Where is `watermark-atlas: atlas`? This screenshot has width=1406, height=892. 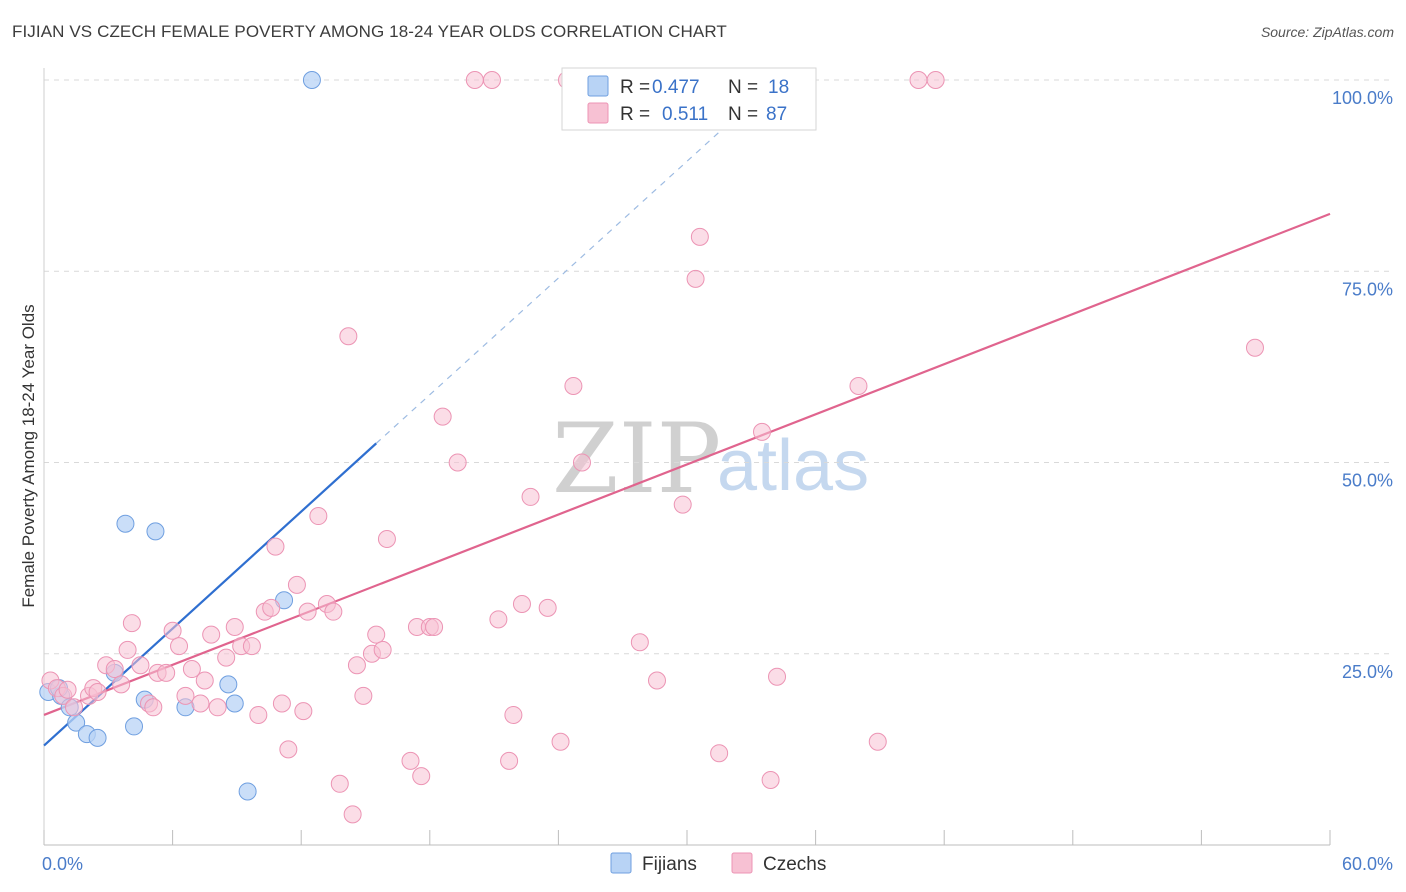
watermark-atlas: atlas is located at coordinates (793, 466).